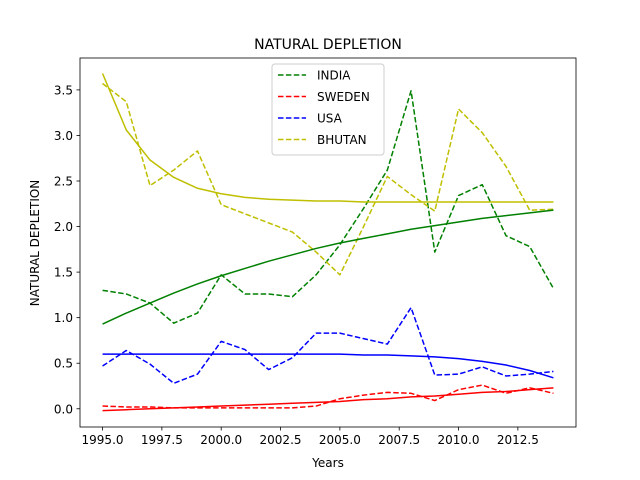 The width and height of the screenshot is (640, 480). What do you see at coordinates (328, 399) in the screenshot?
I see `series-6-fit-line` at bounding box center [328, 399].